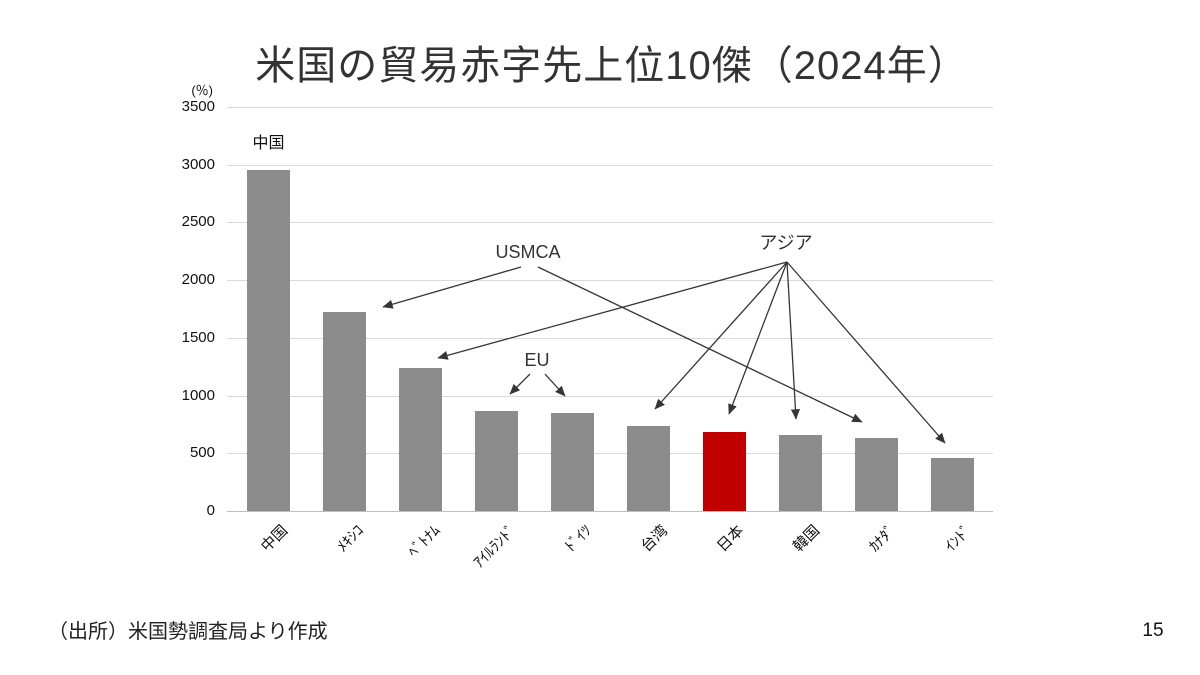  I want to click on x-axis-label-ｶﾅﾀﾞ: ｶﾅﾀﾞ, so click(883, 539).